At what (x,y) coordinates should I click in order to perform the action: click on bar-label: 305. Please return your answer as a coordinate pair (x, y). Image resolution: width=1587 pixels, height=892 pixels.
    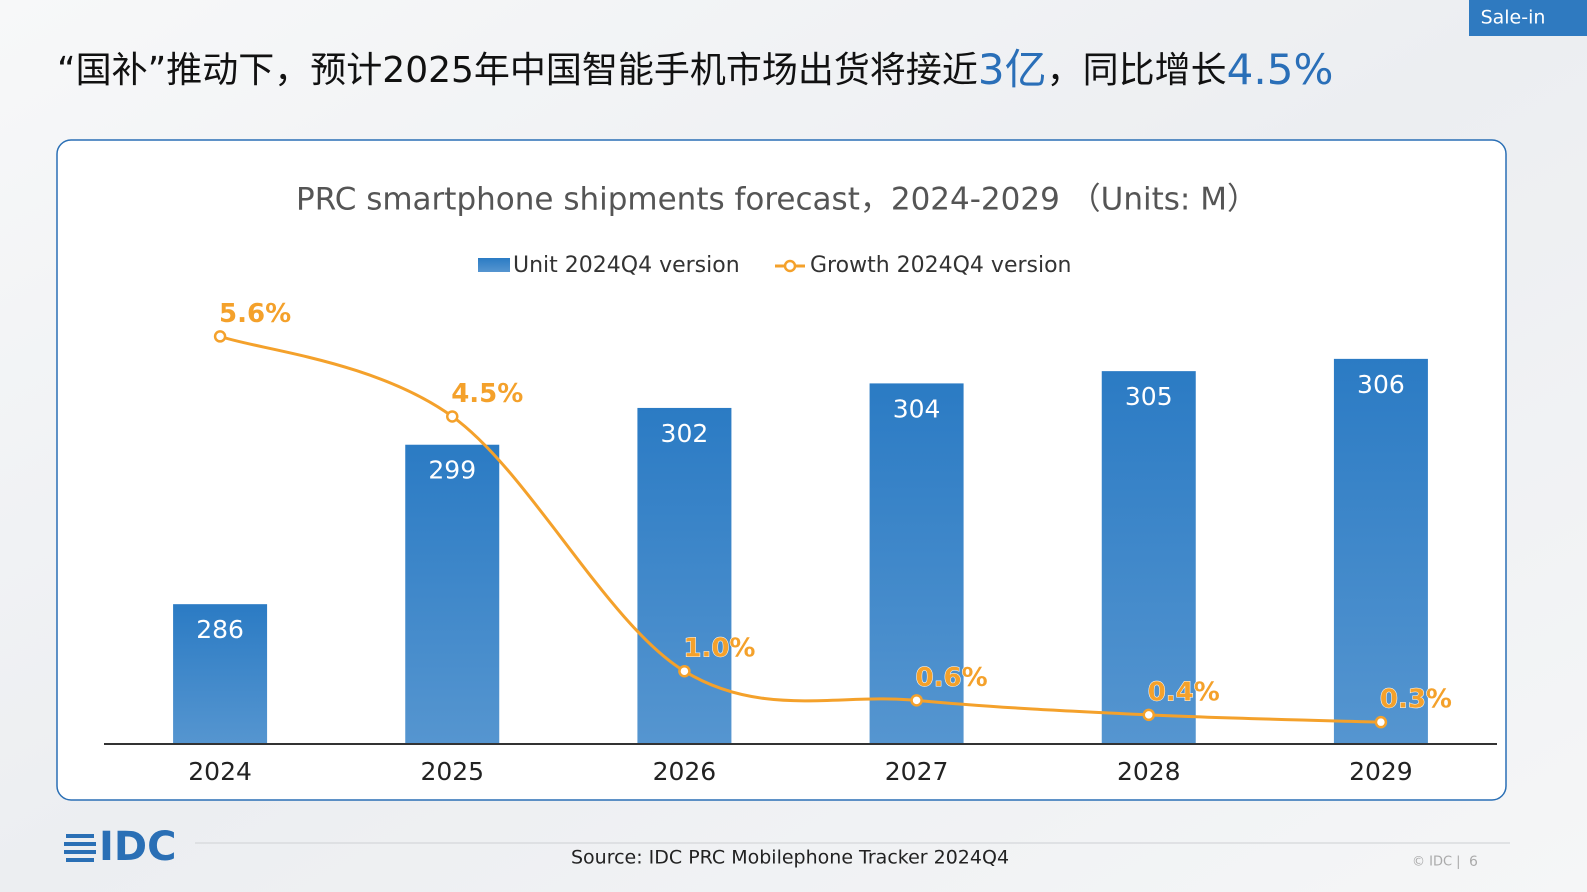
    Looking at the image, I should click on (1149, 396).